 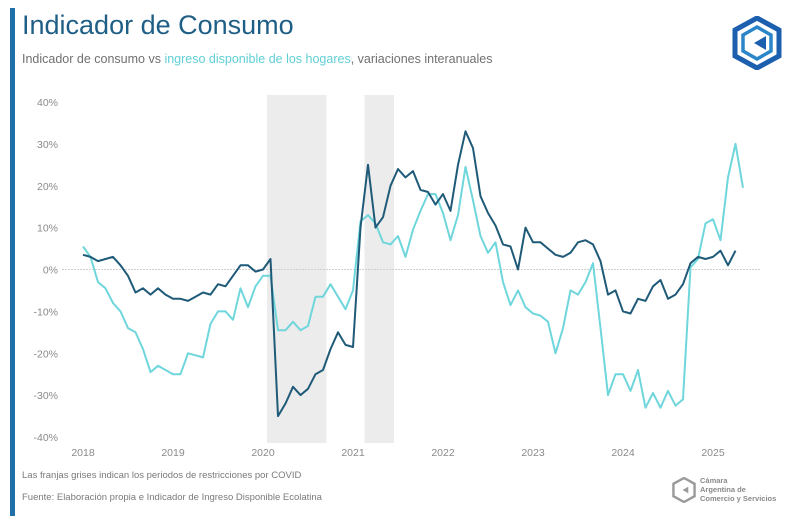 I want to click on y-tick-label: 30%, so click(x=47, y=145).